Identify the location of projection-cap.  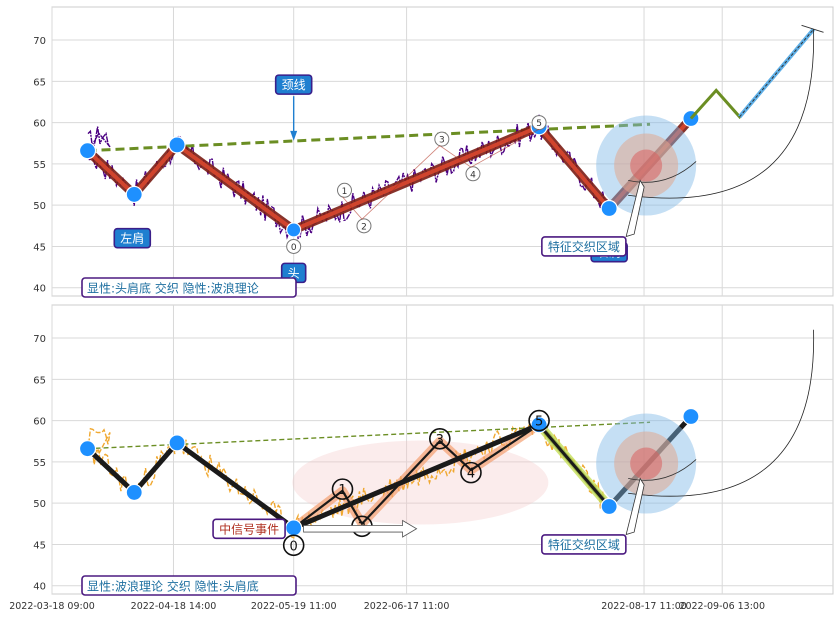
(812, 28).